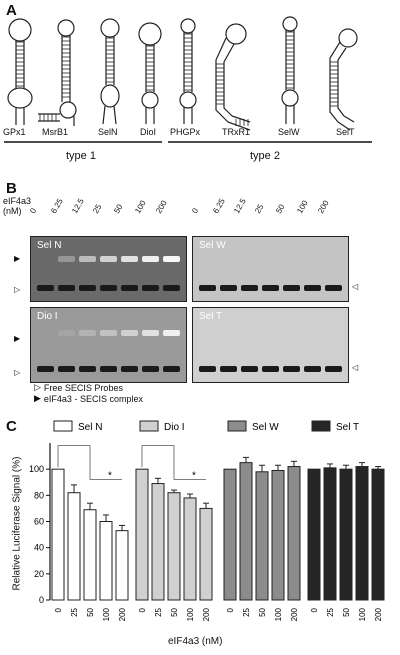 The image size is (400, 655). Describe the element at coordinates (74, 611) in the screenshot. I see `x-tick-label: 25` at that location.